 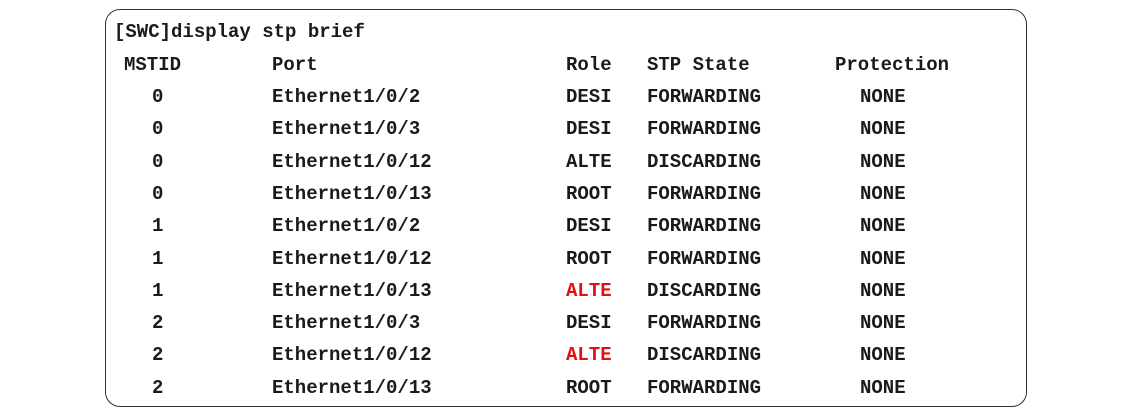 What do you see at coordinates (589, 65) in the screenshot?
I see `header-role: Role` at bounding box center [589, 65].